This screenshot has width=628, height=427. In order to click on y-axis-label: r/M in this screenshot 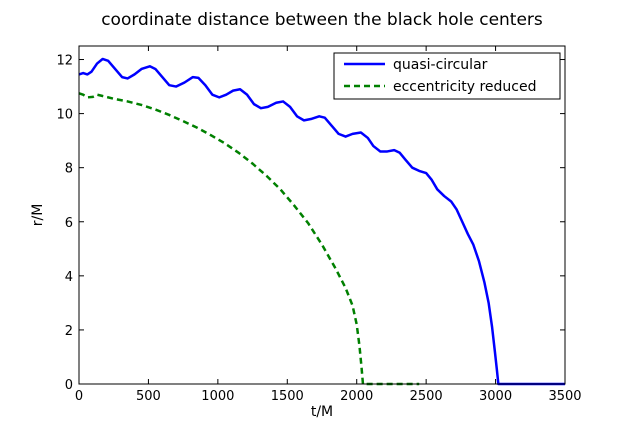, I will do `click(38, 215)`.